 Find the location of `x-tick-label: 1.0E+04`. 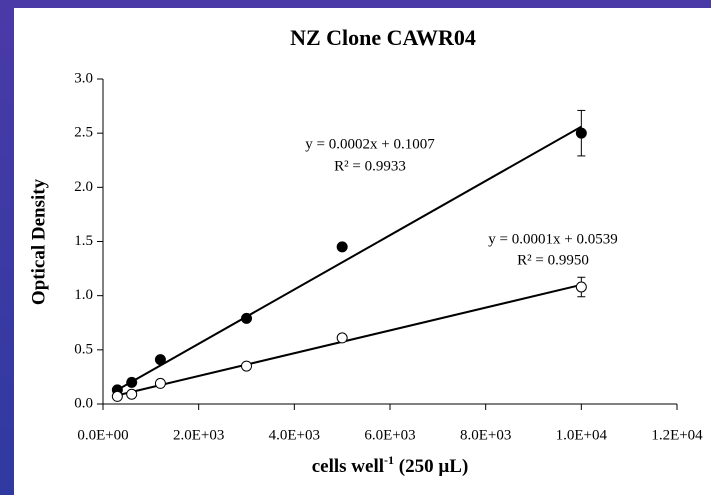

x-tick-label: 1.0E+04 is located at coordinates (582, 435).